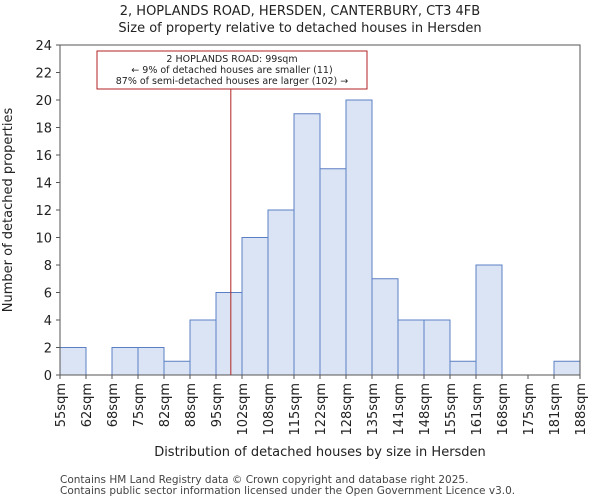  I want to click on x-tick-label: 82sqm, so click(165, 405).